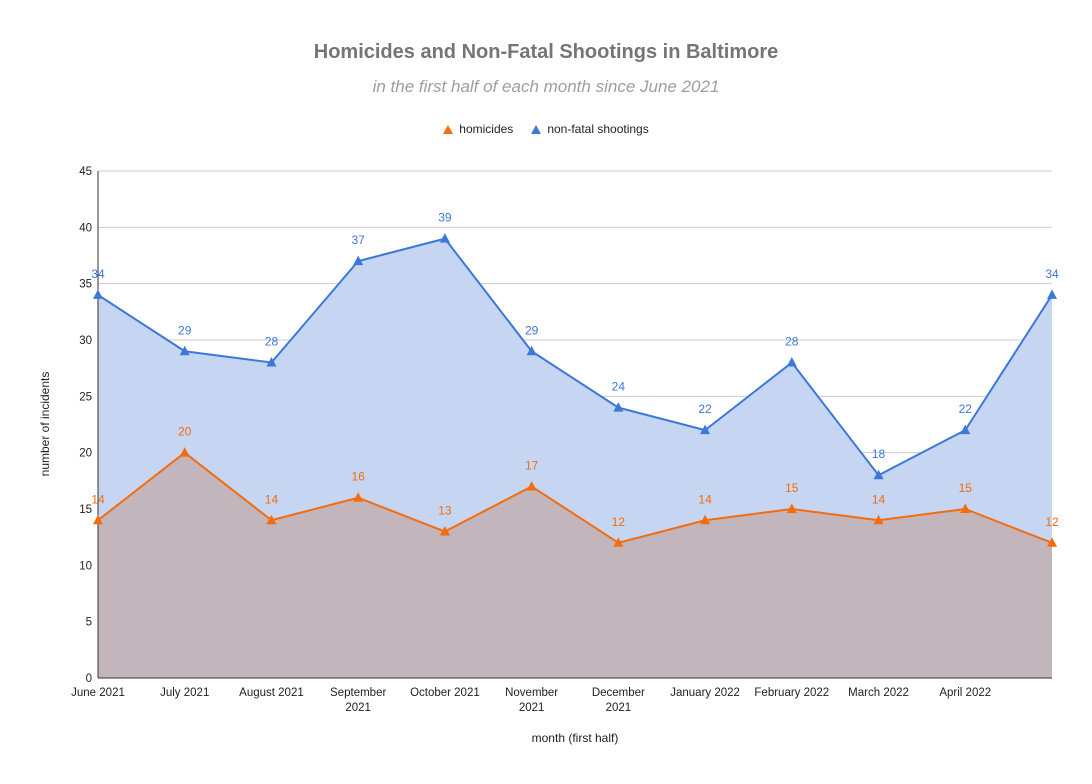  Describe the element at coordinates (705, 499) in the screenshot. I see `data-label-homicides-7: 14` at that location.